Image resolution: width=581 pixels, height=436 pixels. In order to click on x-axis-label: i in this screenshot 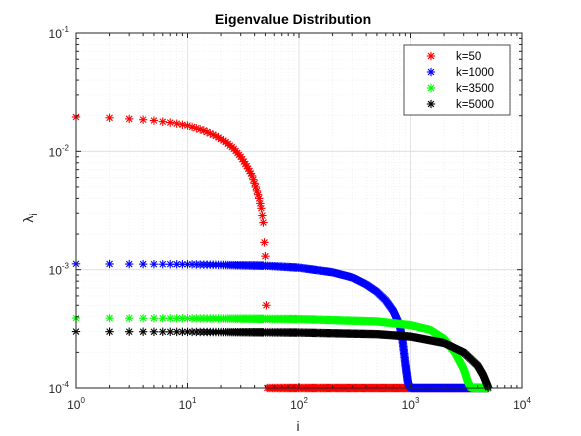, I will do `click(297, 426)`.